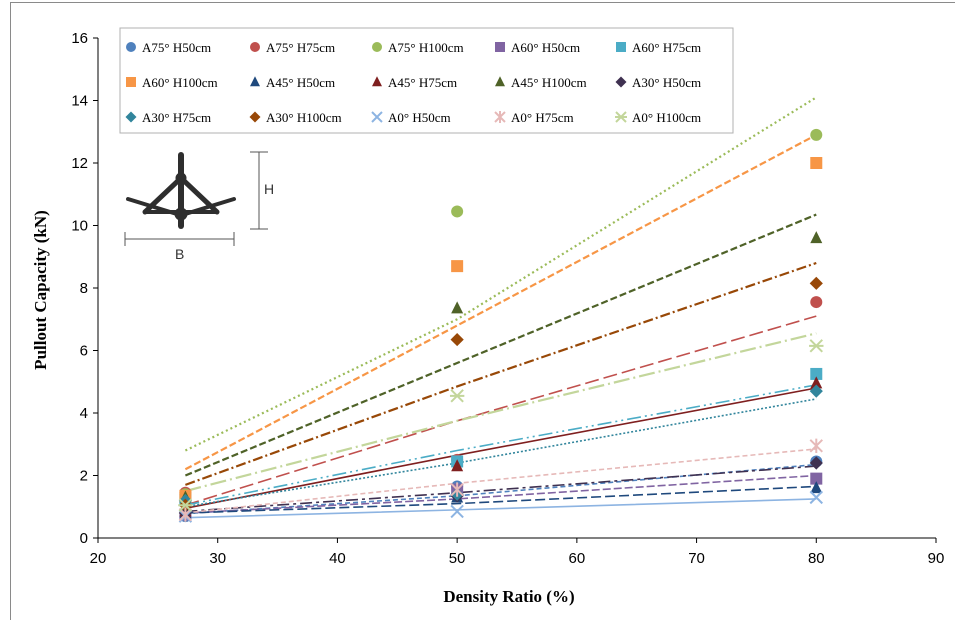 This screenshot has height=622, width=957. I want to click on legend-label: A60° H75cm, so click(666, 47).